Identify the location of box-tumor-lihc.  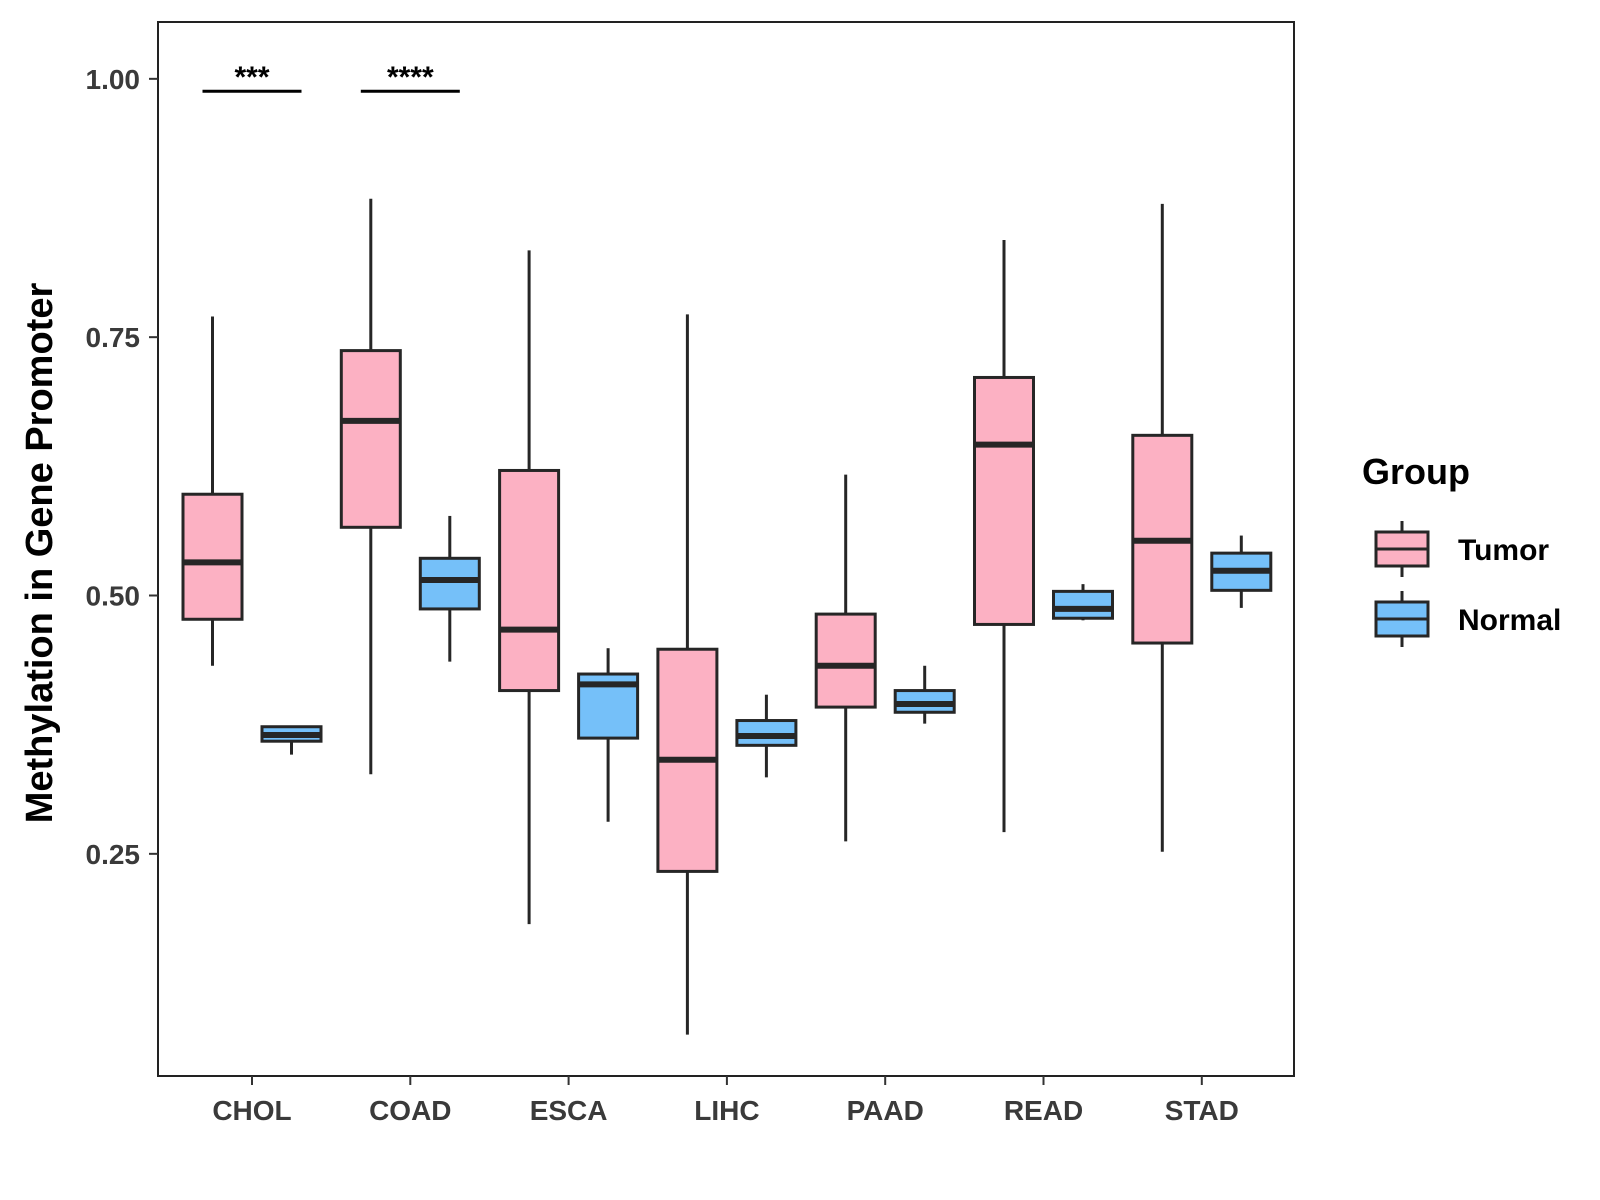
(687, 674).